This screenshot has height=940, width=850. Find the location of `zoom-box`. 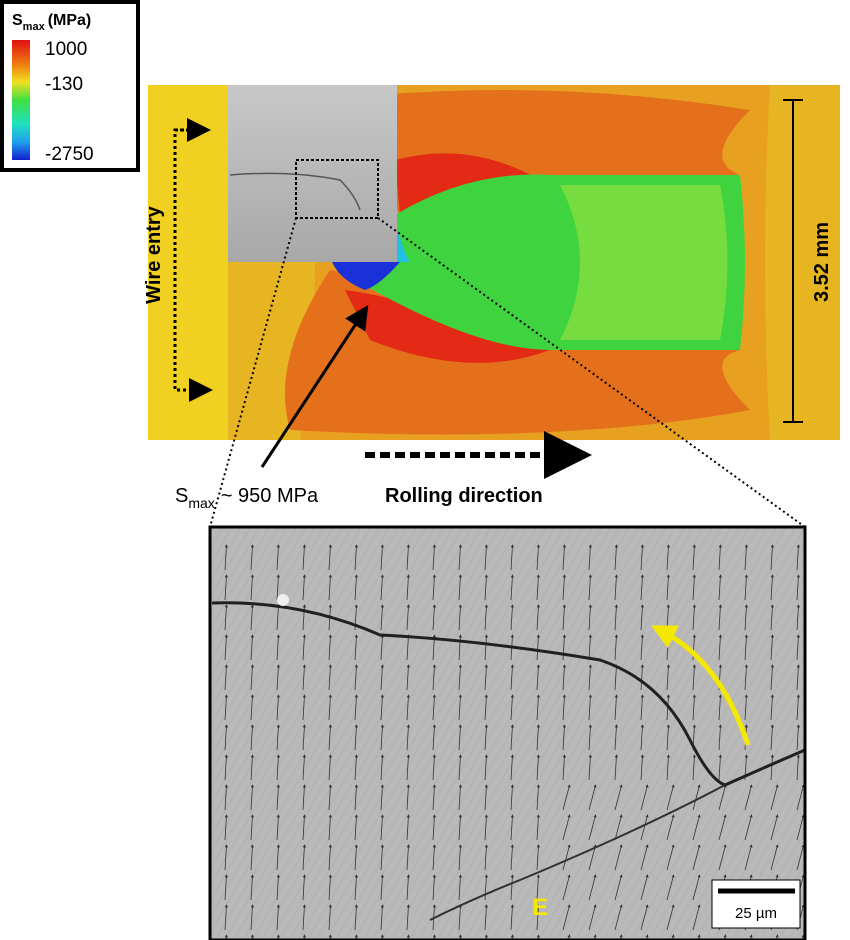

zoom-box is located at coordinates (337, 189).